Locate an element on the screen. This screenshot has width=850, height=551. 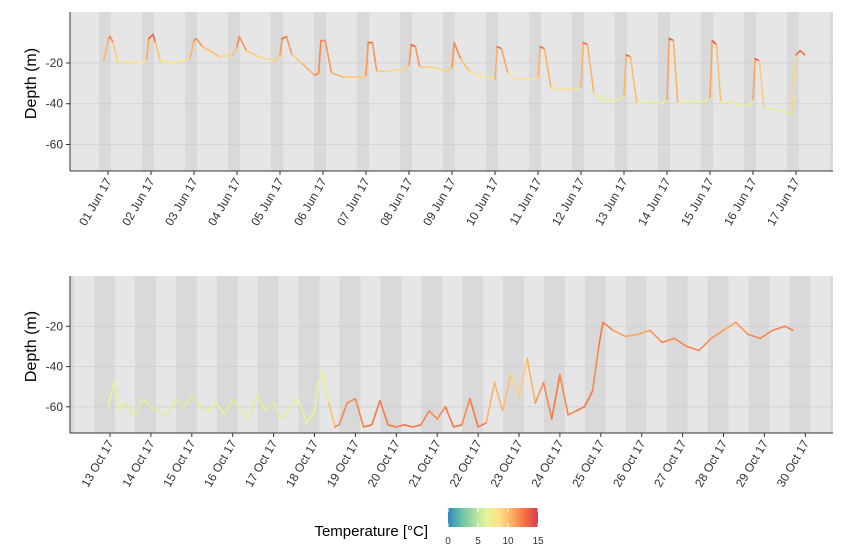
x-tick-label: 27 Oct 17 is located at coordinates (670, 463).